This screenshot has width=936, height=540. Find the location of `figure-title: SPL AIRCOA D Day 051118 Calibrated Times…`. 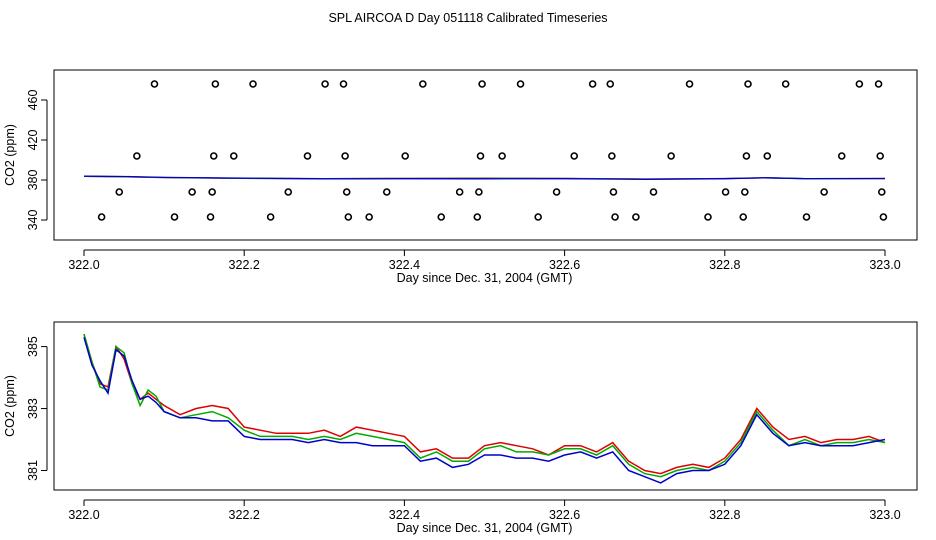

figure-title: SPL AIRCOA D Day 051118 Calibrated Times… is located at coordinates (467, 18).